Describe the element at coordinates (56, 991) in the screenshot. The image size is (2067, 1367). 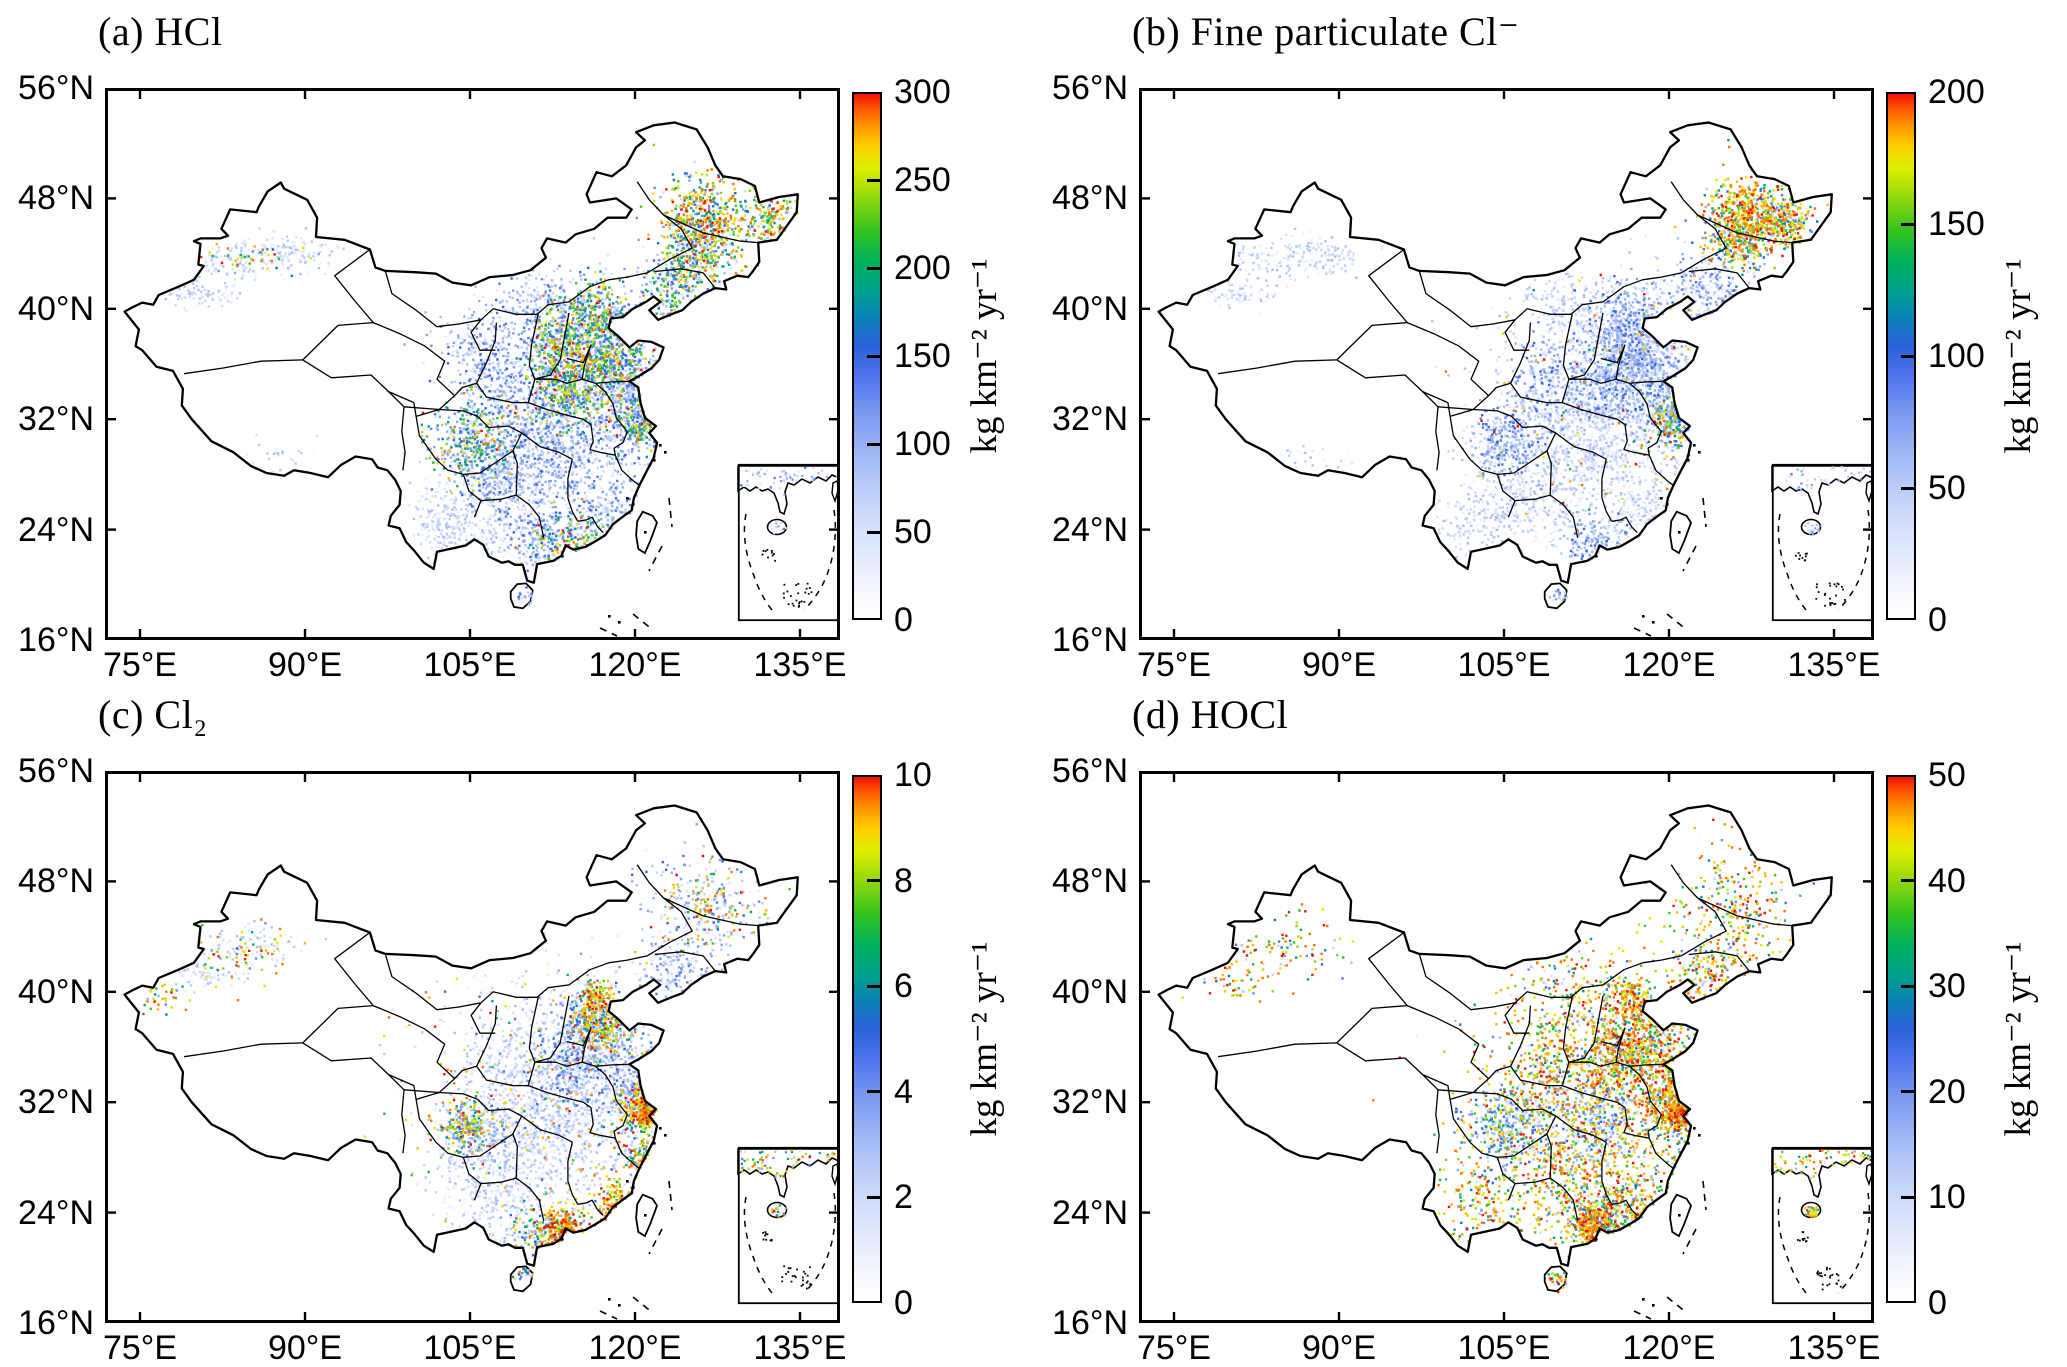
I see `y-tick-label: 40°N` at that location.